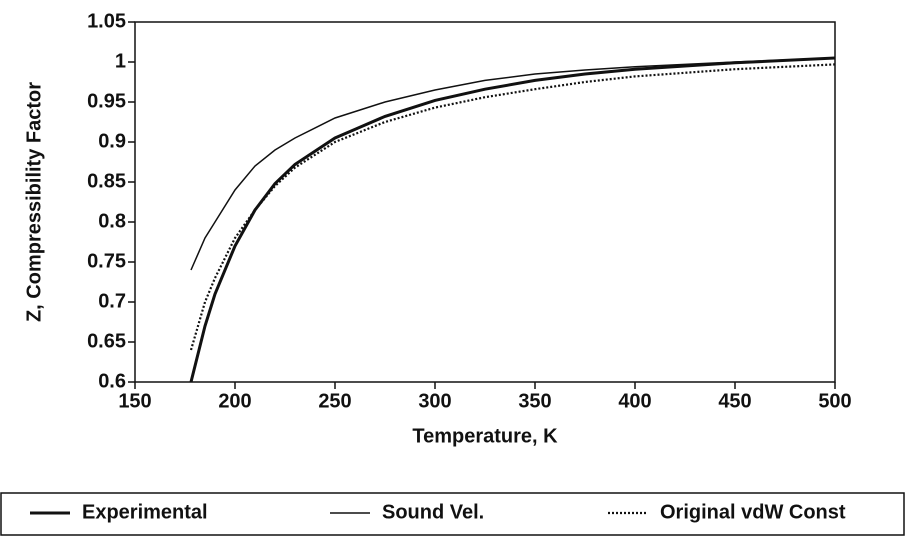 Image resolution: width=905 pixels, height=560 pixels. I want to click on legend-label: Sound Vel., so click(433, 512).